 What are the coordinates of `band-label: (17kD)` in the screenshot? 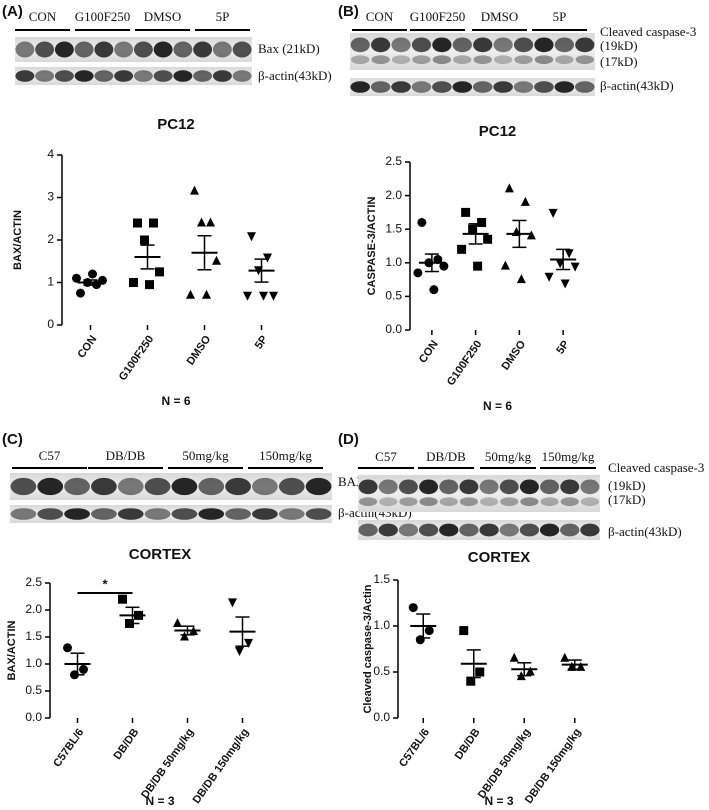 It's located at (619, 61).